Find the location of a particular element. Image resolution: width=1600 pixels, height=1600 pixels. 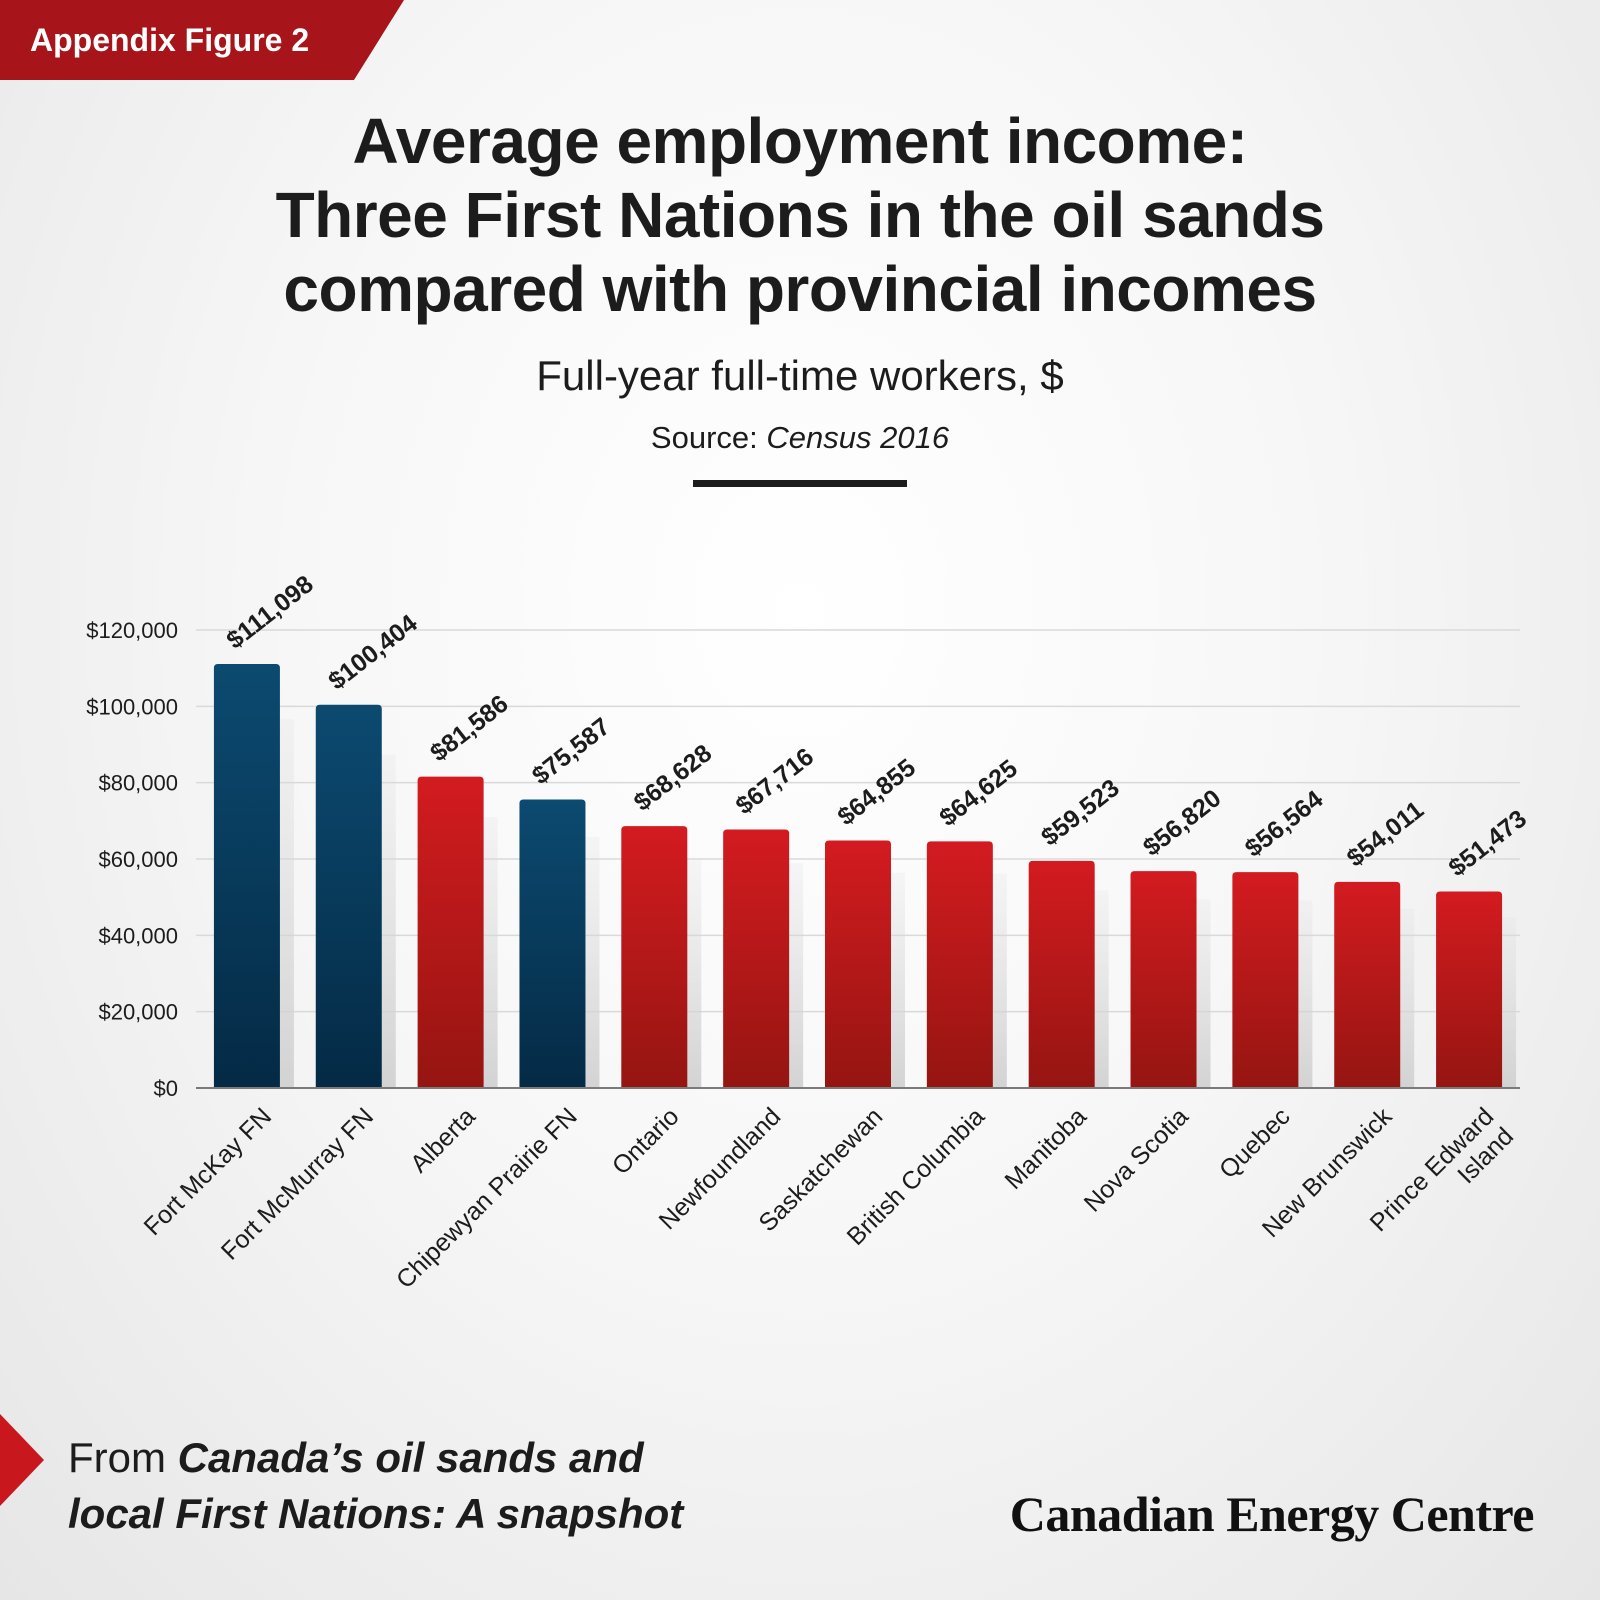

data-label: $81,586 is located at coordinates (469, 729).